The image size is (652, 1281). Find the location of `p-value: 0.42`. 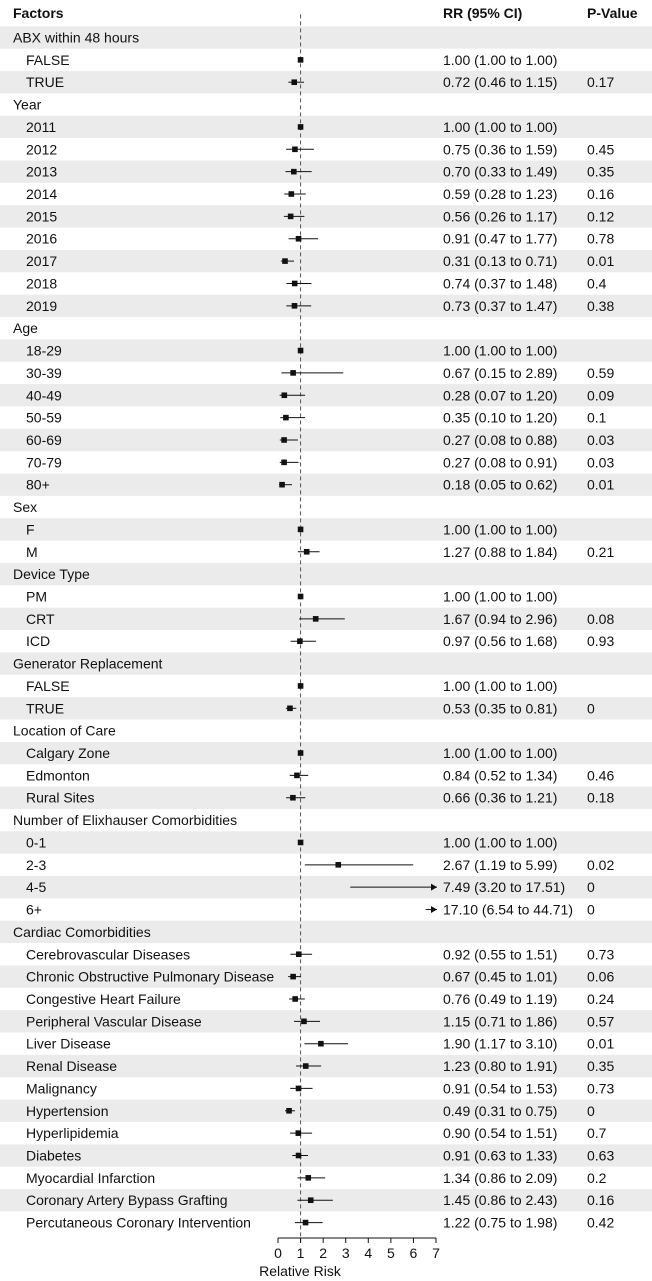

p-value: 0.42 is located at coordinates (600, 1223).